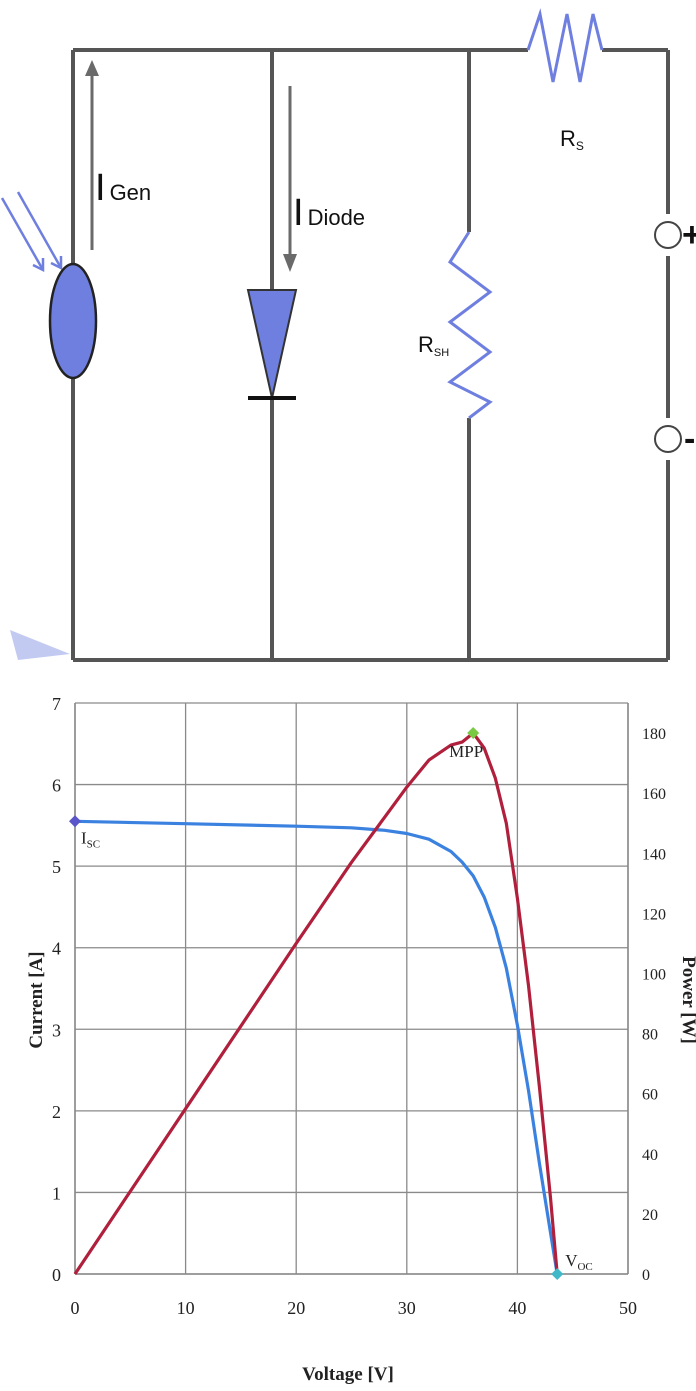 This screenshot has width=696, height=1391. I want to click on current-source-symbol, so click(73, 321).